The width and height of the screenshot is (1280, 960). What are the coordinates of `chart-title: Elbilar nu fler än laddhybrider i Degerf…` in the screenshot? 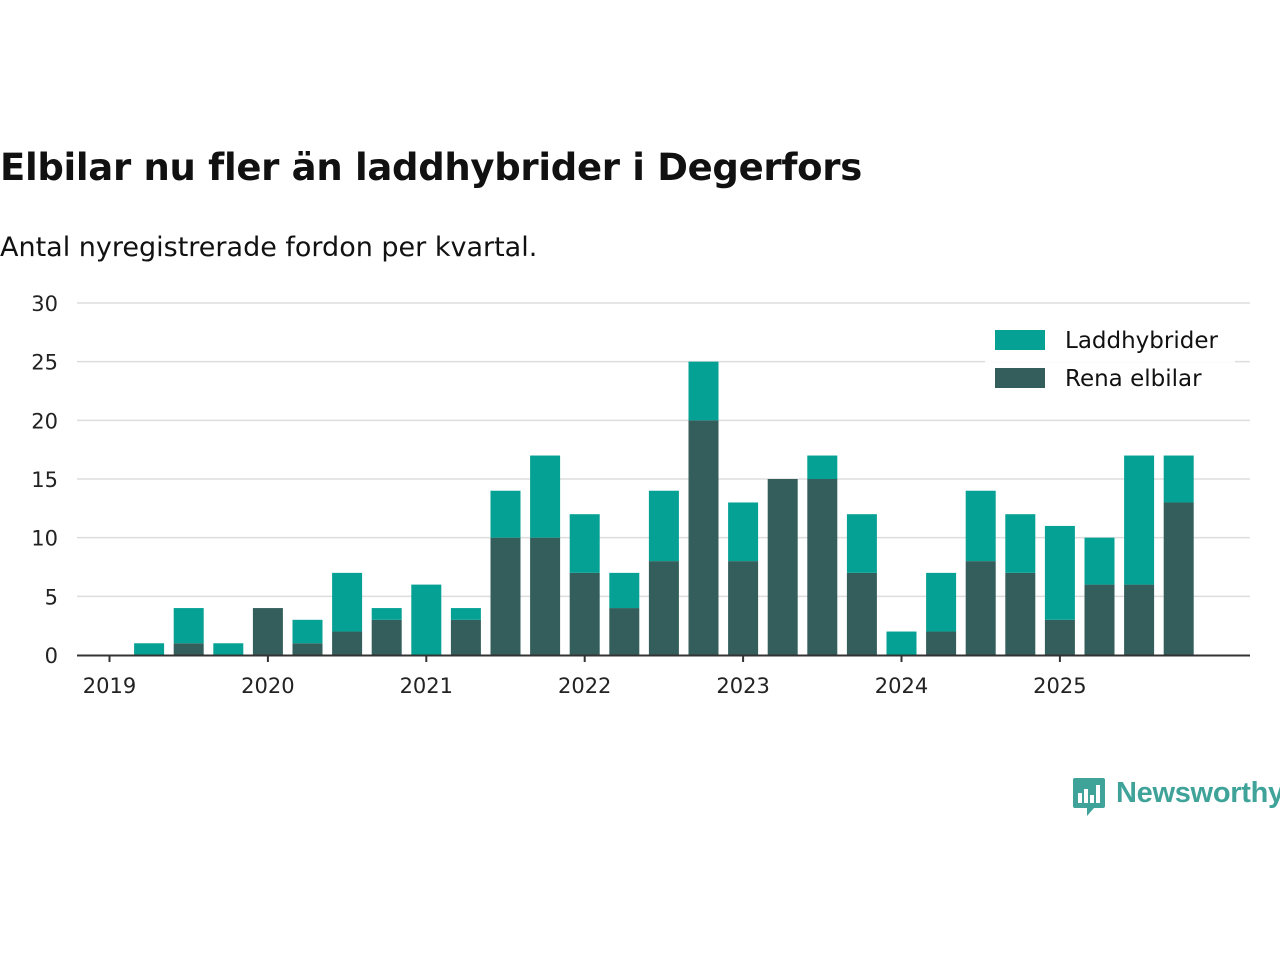 It's located at (431, 167).